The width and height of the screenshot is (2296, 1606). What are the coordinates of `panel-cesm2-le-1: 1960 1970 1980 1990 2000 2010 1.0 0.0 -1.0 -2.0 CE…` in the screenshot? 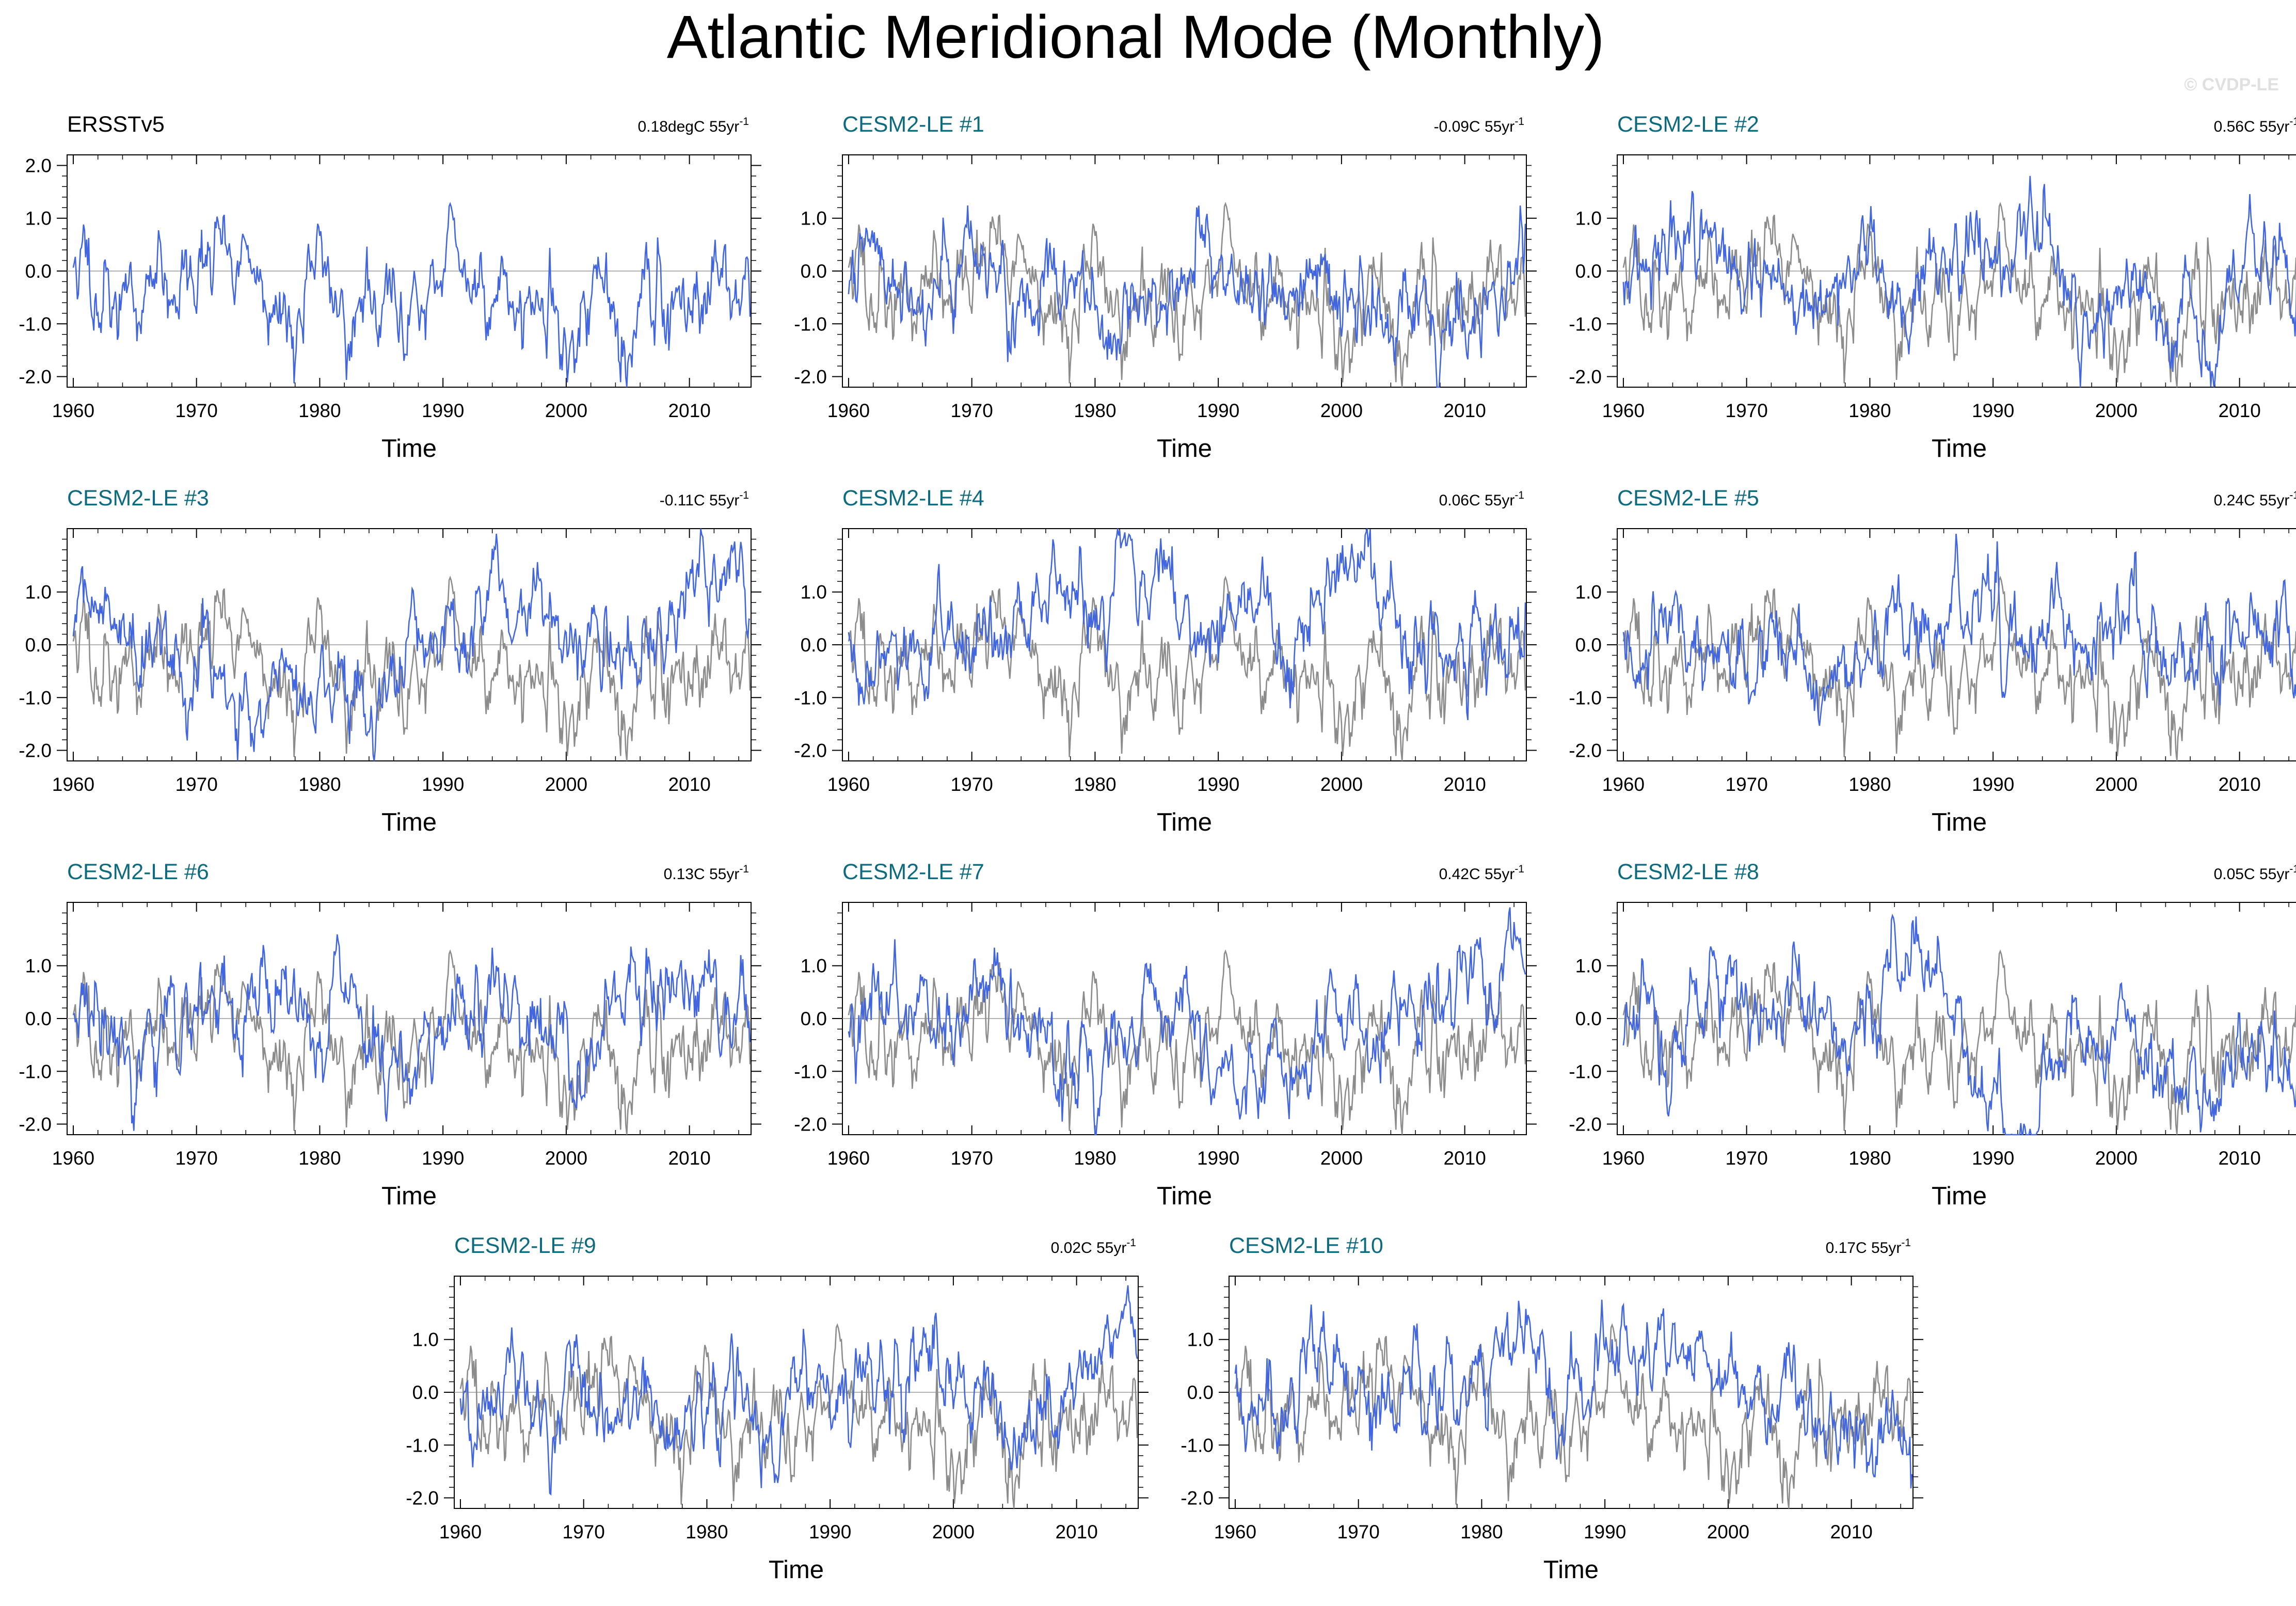 It's located at (1165, 288).